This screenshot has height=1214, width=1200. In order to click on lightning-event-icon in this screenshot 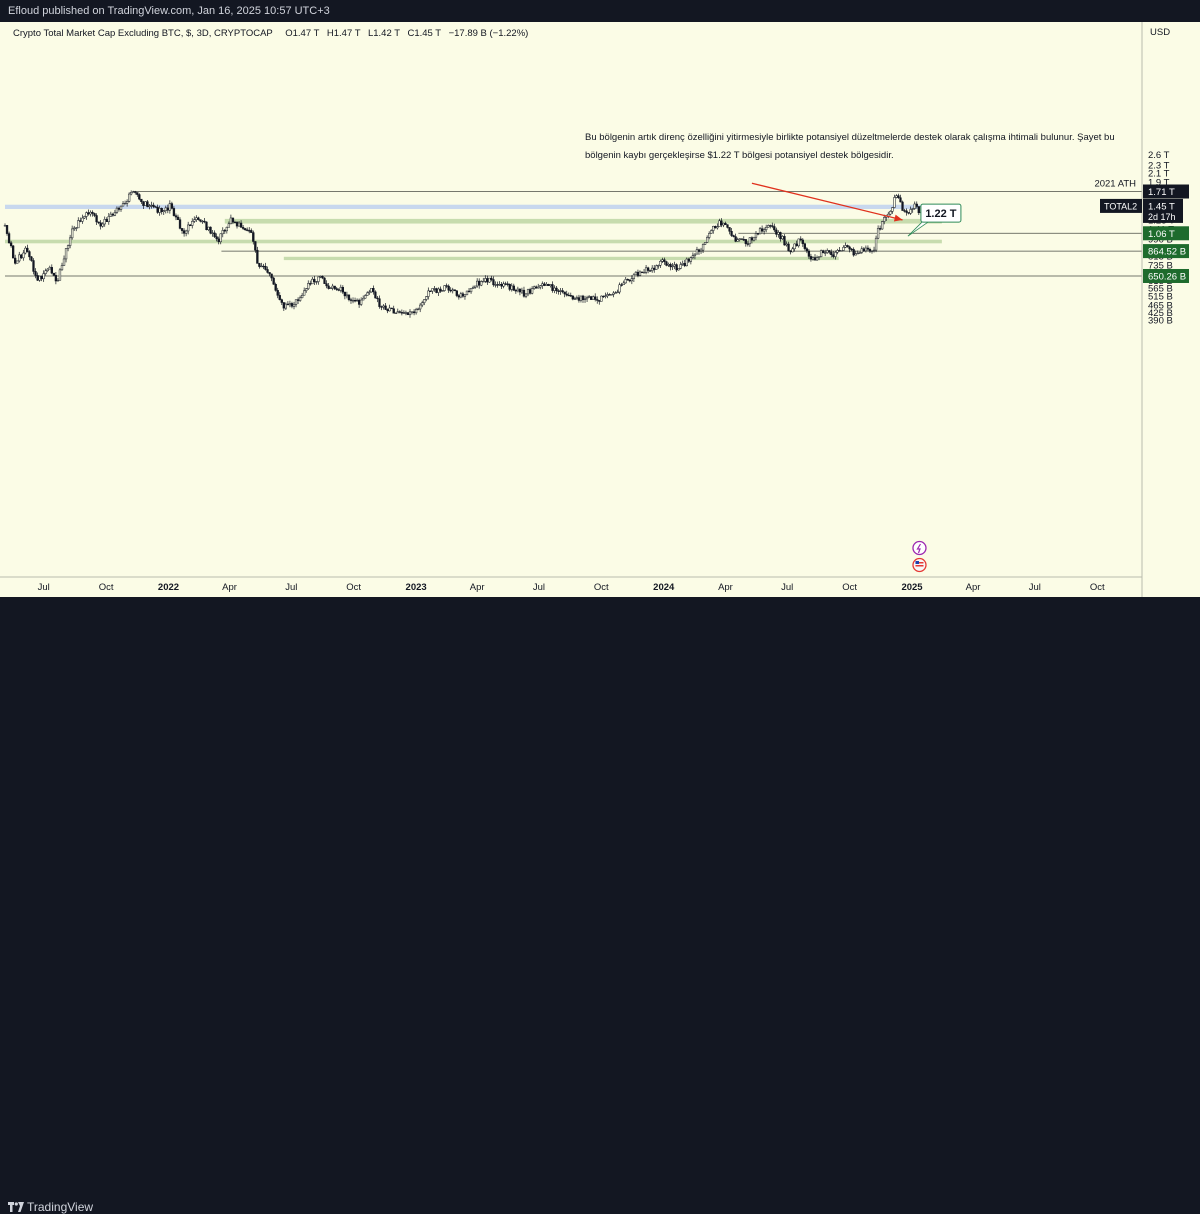, I will do `click(919, 548)`.